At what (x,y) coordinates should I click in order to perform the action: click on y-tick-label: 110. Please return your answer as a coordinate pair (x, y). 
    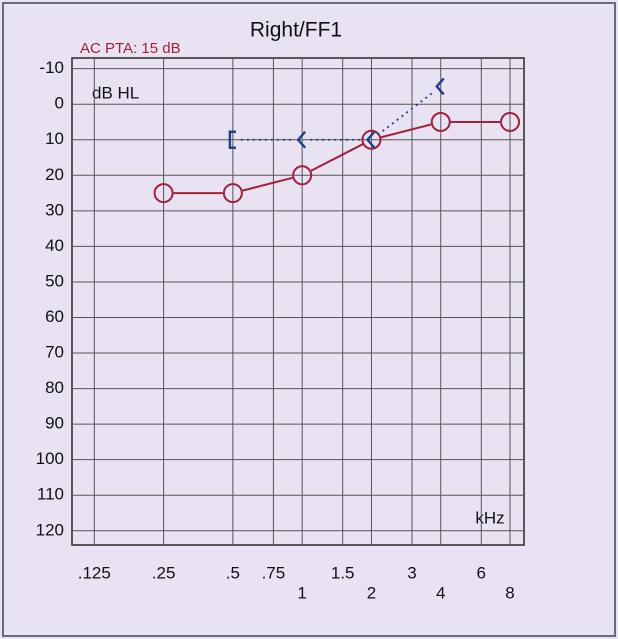
    Looking at the image, I should click on (50, 494).